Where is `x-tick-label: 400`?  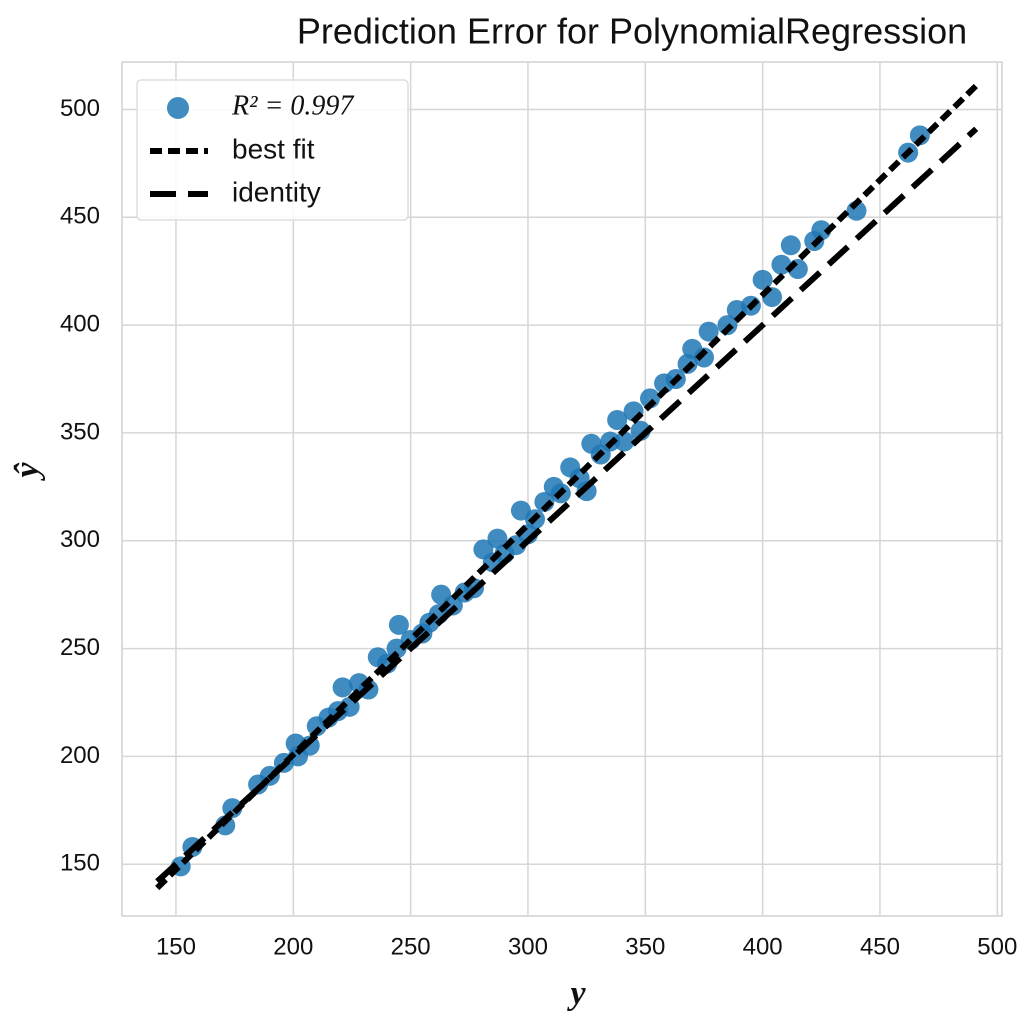
x-tick-label: 400 is located at coordinates (763, 946).